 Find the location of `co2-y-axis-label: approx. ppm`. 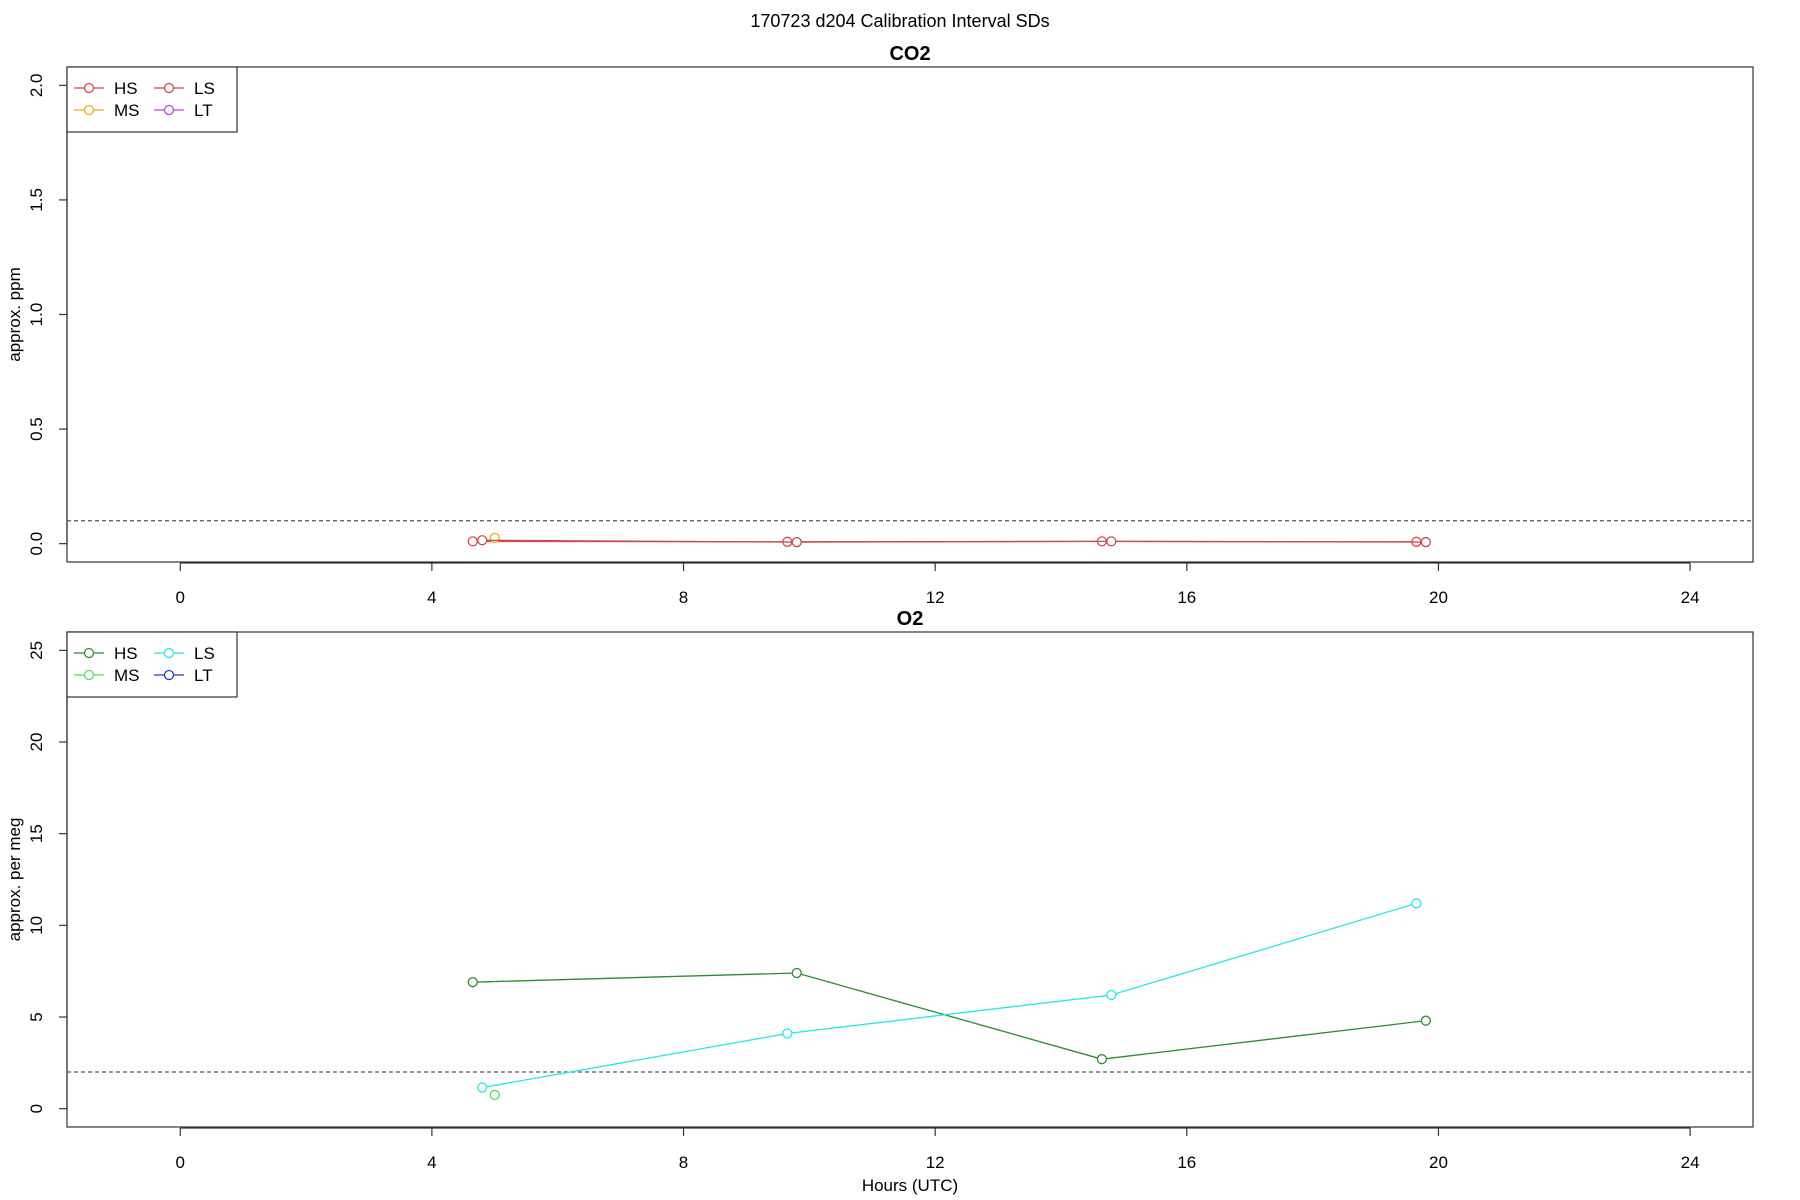

co2-y-axis-label: approx. ppm is located at coordinates (14, 314).